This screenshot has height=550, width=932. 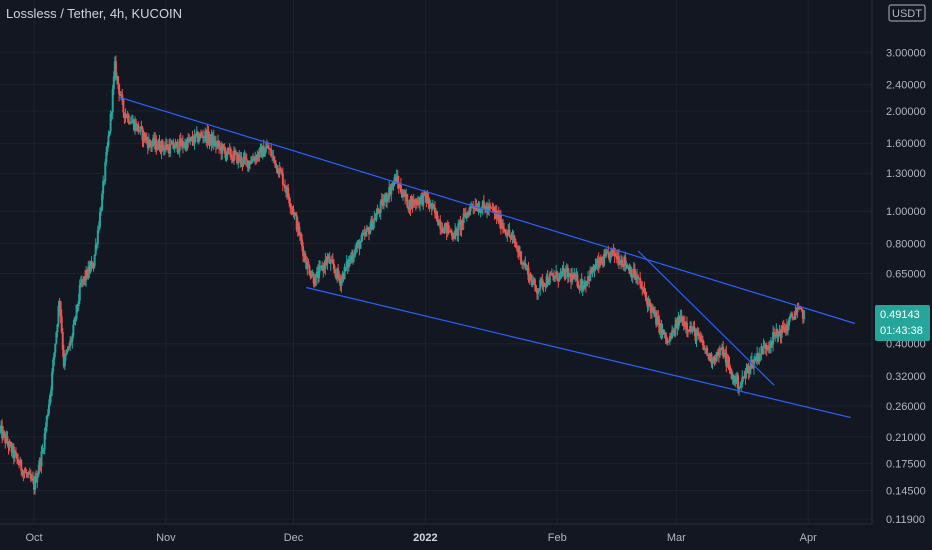 What do you see at coordinates (421, 538) in the screenshot?
I see `time-axis: Oct Nov Dec 2022 Feb Mar Apr` at bounding box center [421, 538].